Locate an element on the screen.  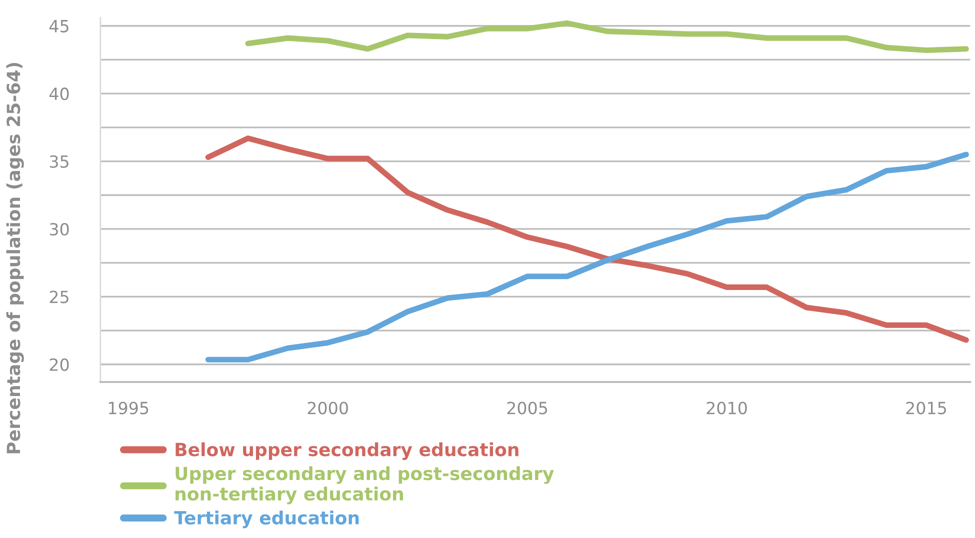
y-tick-label: 40 is located at coordinates (59, 94).